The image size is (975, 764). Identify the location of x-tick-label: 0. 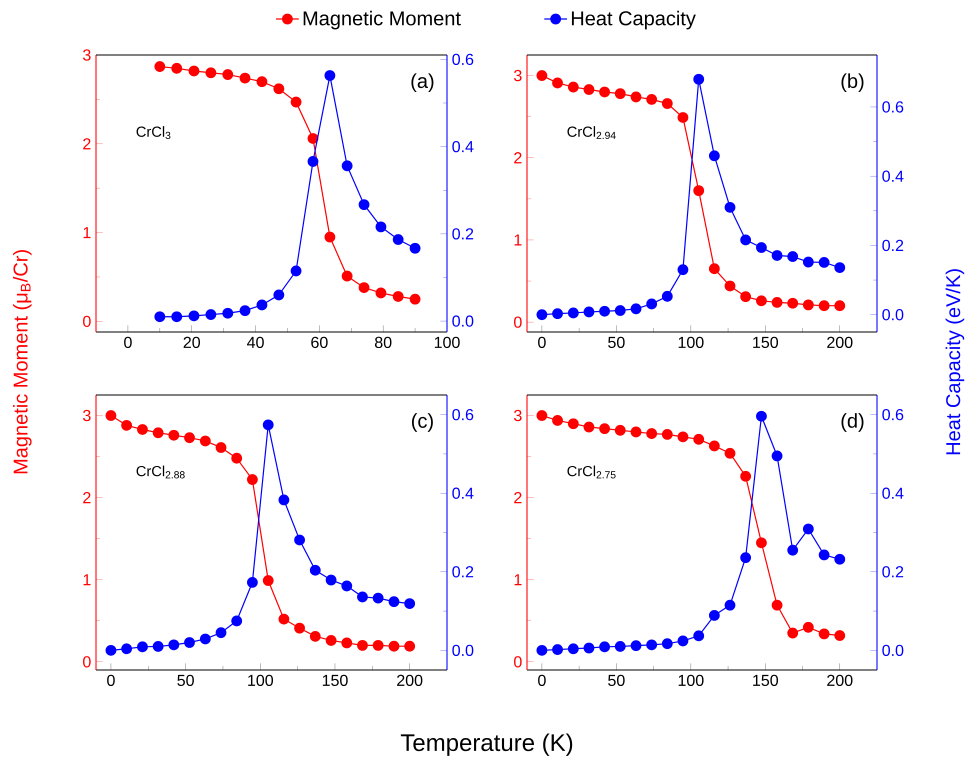
(128, 342).